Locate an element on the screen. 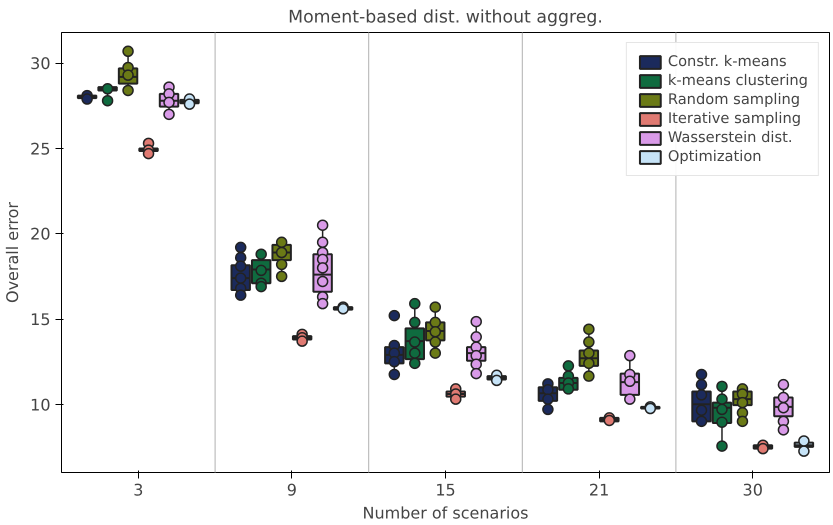 The height and width of the screenshot is (525, 833). x-tick-label: 15 is located at coordinates (445, 490).